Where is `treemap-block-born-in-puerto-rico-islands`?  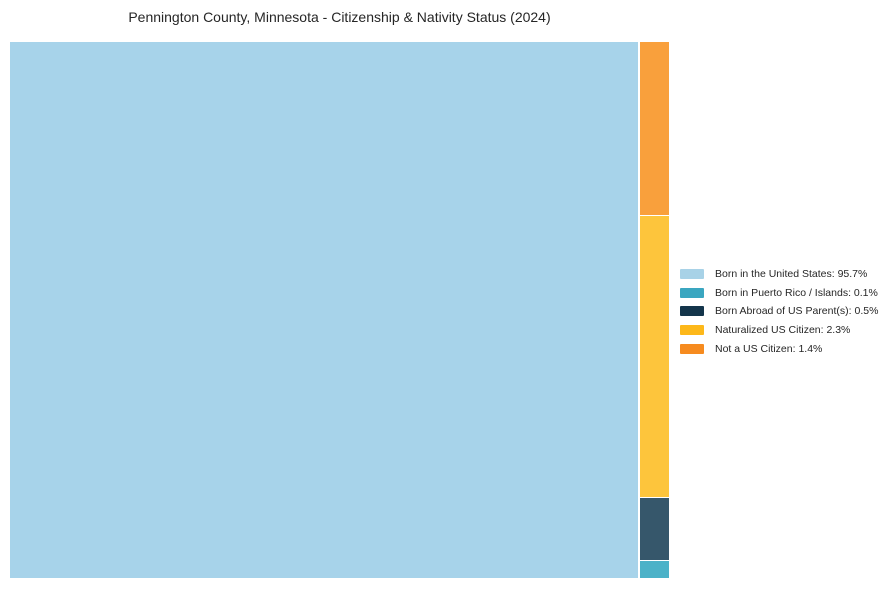
treemap-block-born-in-puerto-rico-islands is located at coordinates (654, 569).